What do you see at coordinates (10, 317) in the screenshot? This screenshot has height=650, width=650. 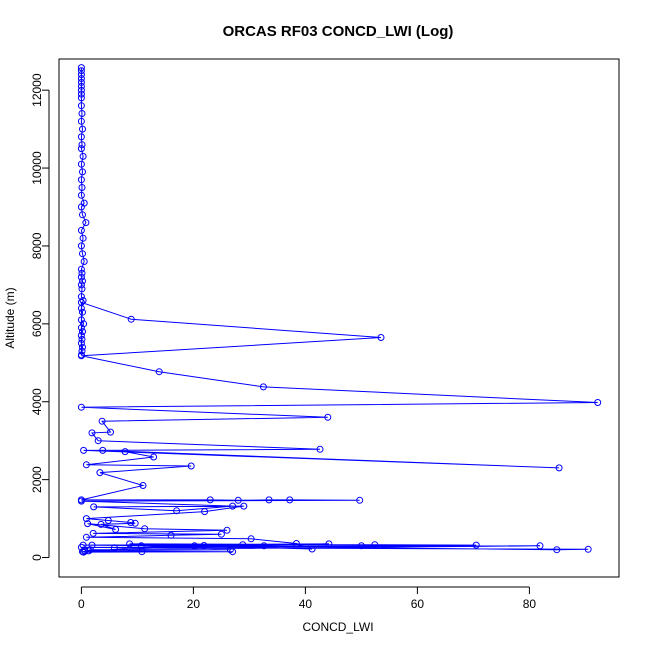 I see `y-axis-label: Altitude (m)` at bounding box center [10, 317].